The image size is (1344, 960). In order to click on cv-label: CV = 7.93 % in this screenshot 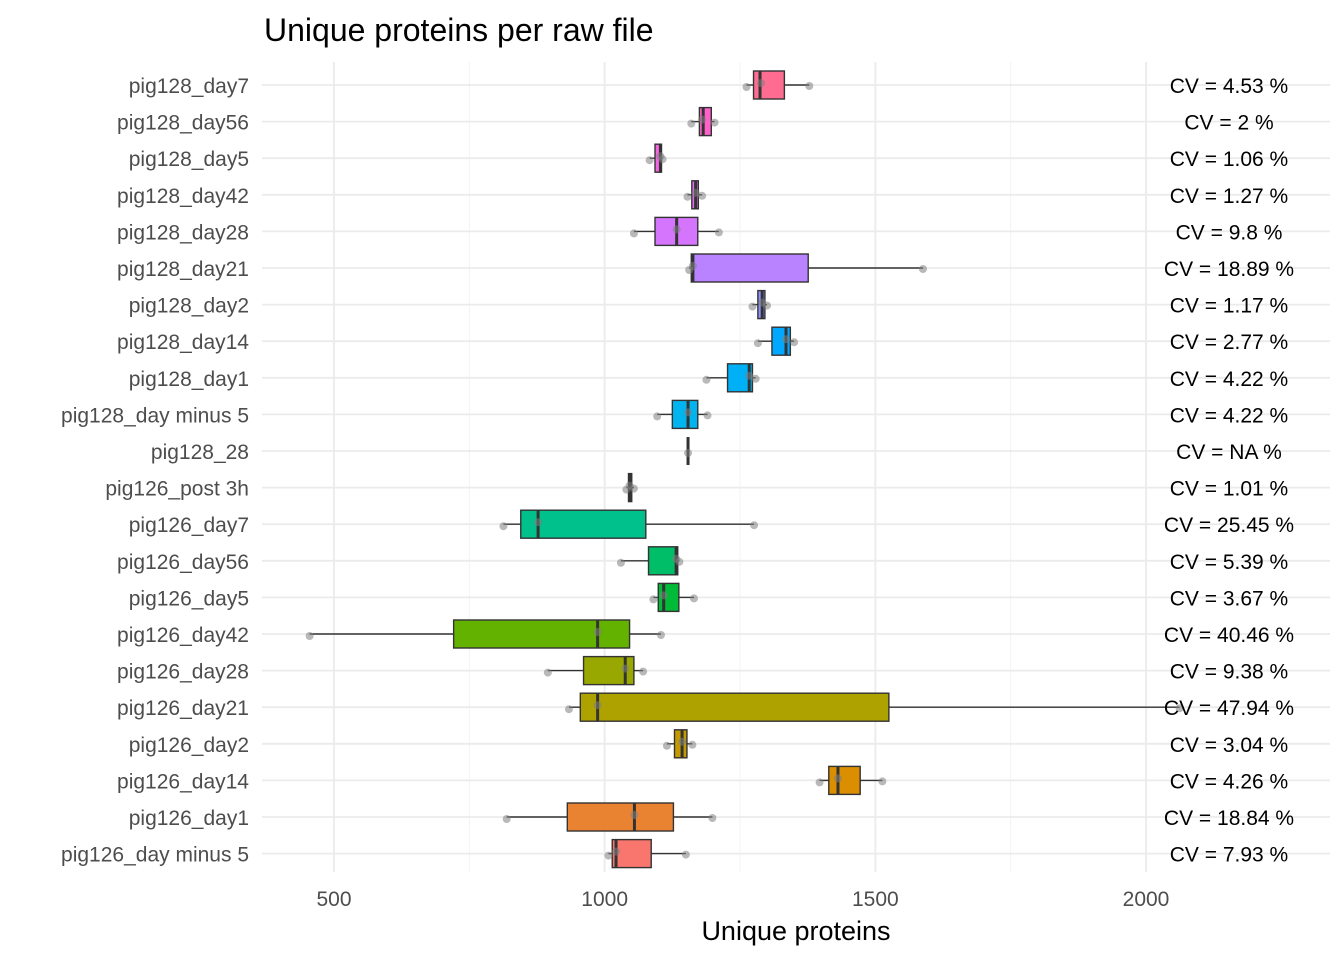, I will do `click(1229, 855)`.